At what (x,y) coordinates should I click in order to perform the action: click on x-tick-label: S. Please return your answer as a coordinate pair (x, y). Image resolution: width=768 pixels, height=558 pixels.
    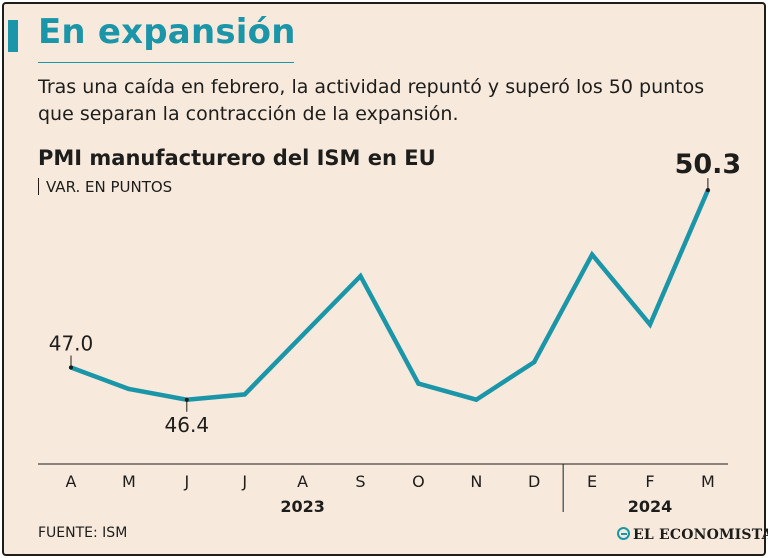
    Looking at the image, I should click on (360, 481).